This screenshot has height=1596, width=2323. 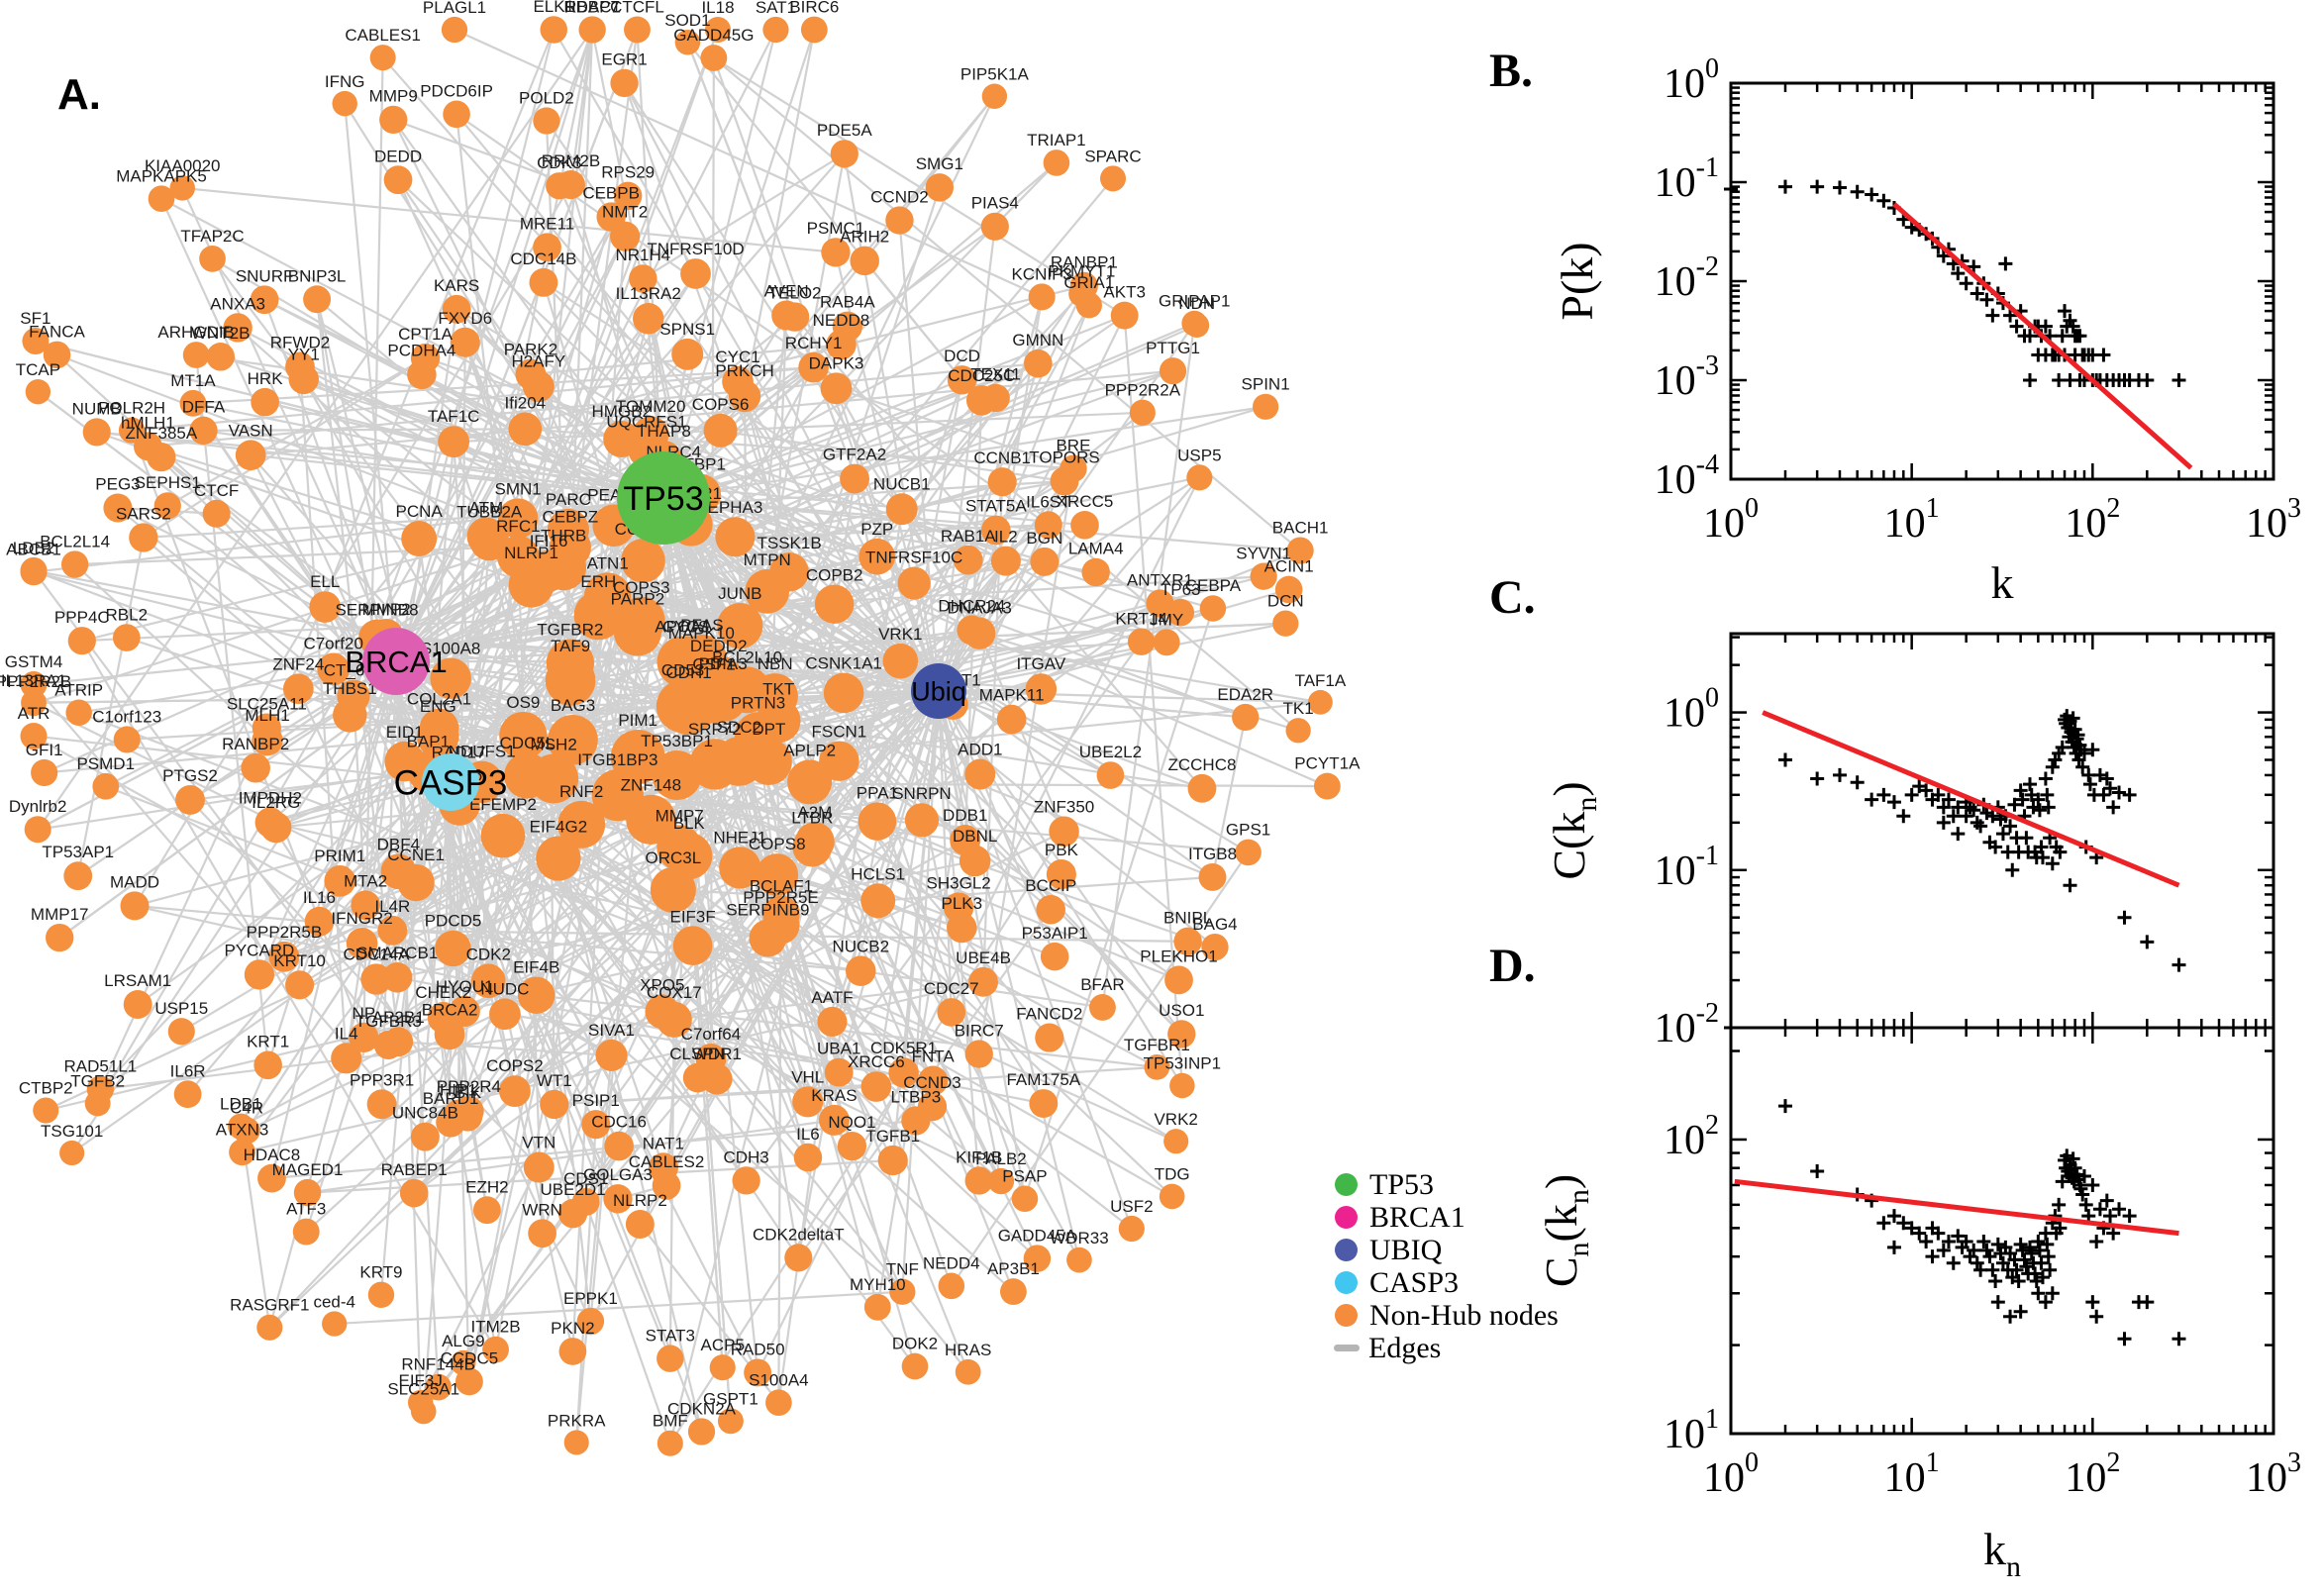 I want to click on network-node-label: ALG9, so click(x=463, y=1341).